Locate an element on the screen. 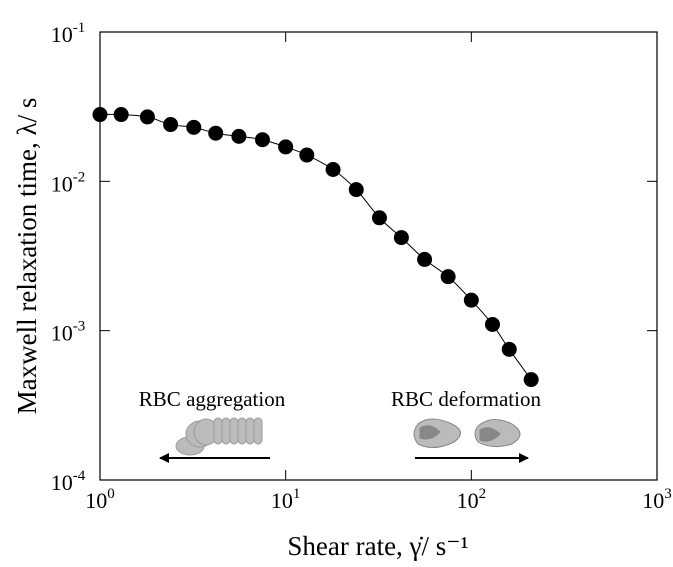 This screenshot has height=567, width=673. aggregation-icon is located at coordinates (219, 436).